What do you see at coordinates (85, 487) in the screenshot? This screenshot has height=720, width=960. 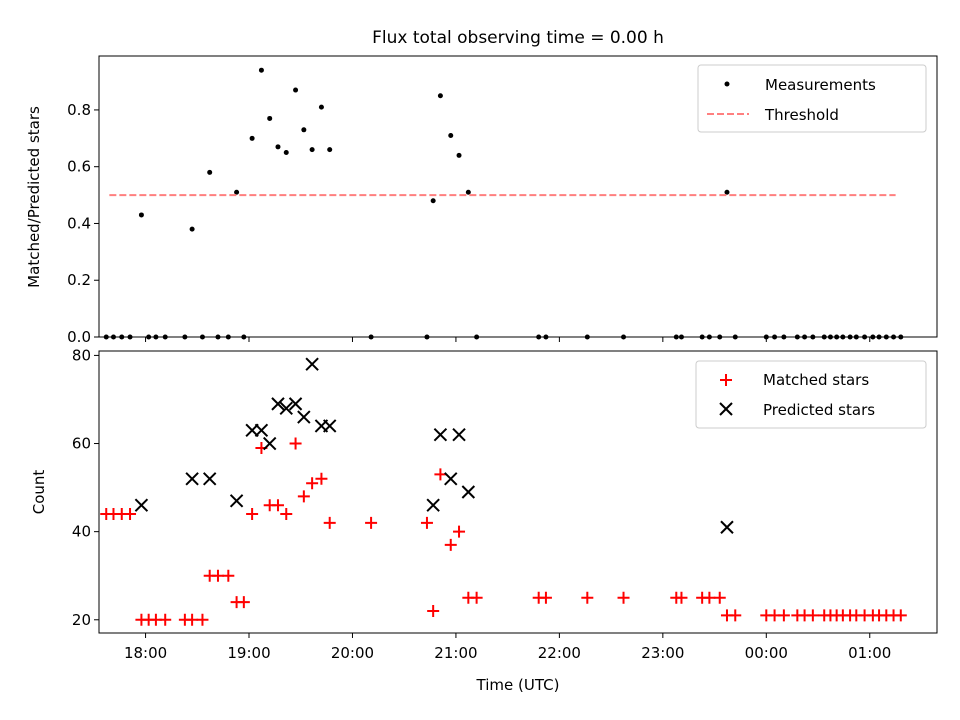 I see `bottom-y-ticks: 20 40 60 80` at bounding box center [85, 487].